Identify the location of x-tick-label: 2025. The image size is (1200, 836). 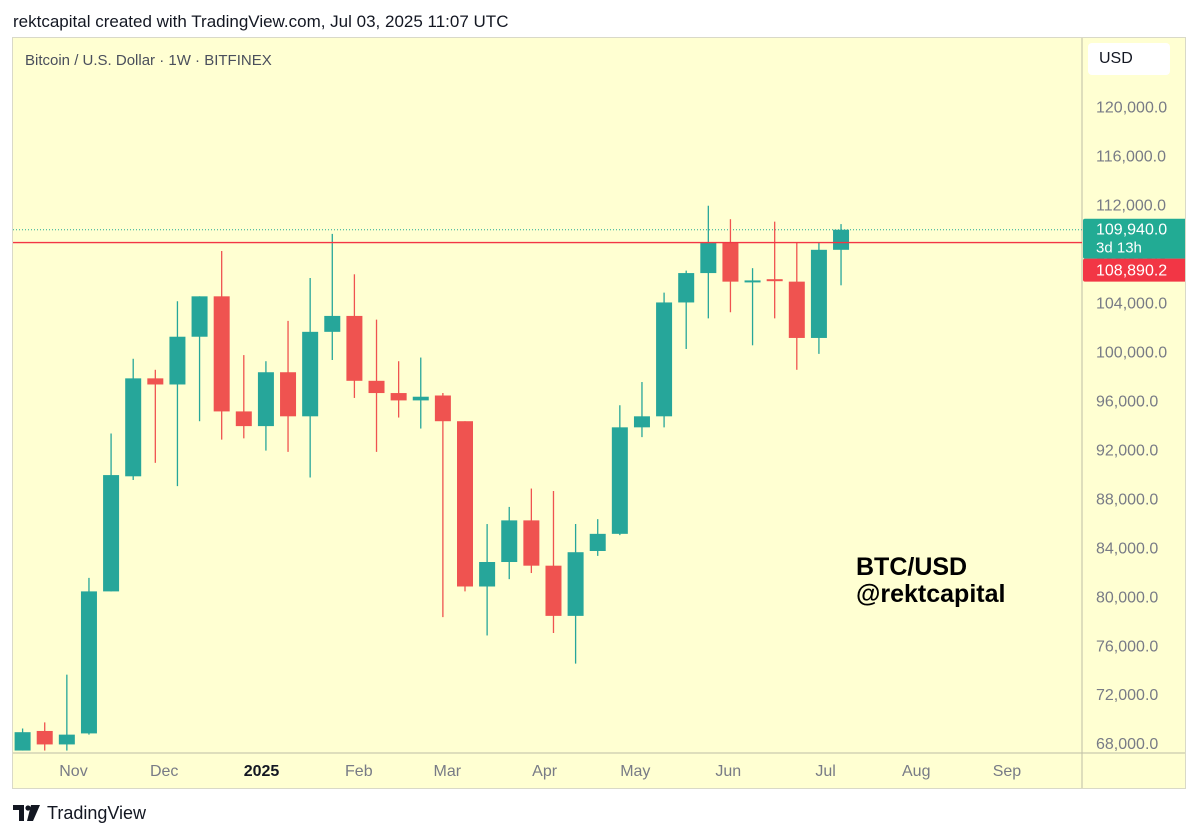
(262, 771).